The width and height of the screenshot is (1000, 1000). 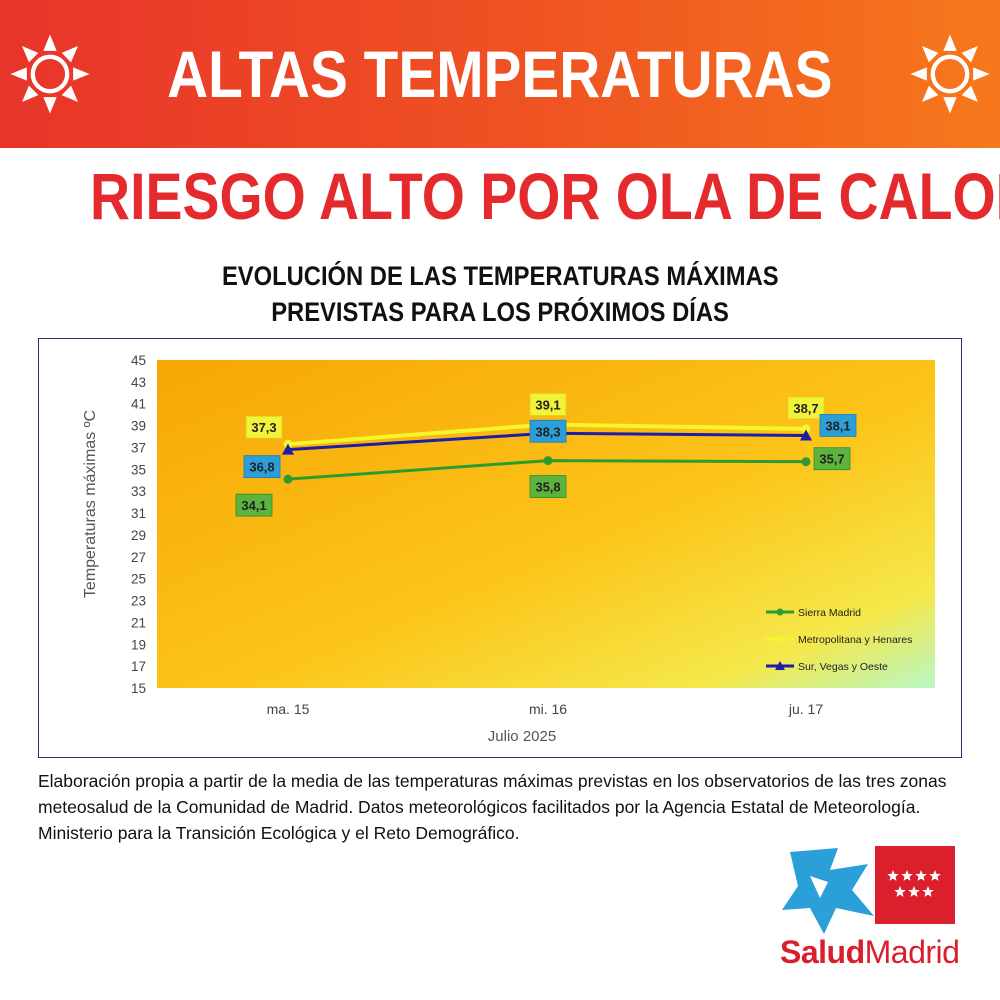 I want to click on data-label: 35,7, so click(x=831, y=459).